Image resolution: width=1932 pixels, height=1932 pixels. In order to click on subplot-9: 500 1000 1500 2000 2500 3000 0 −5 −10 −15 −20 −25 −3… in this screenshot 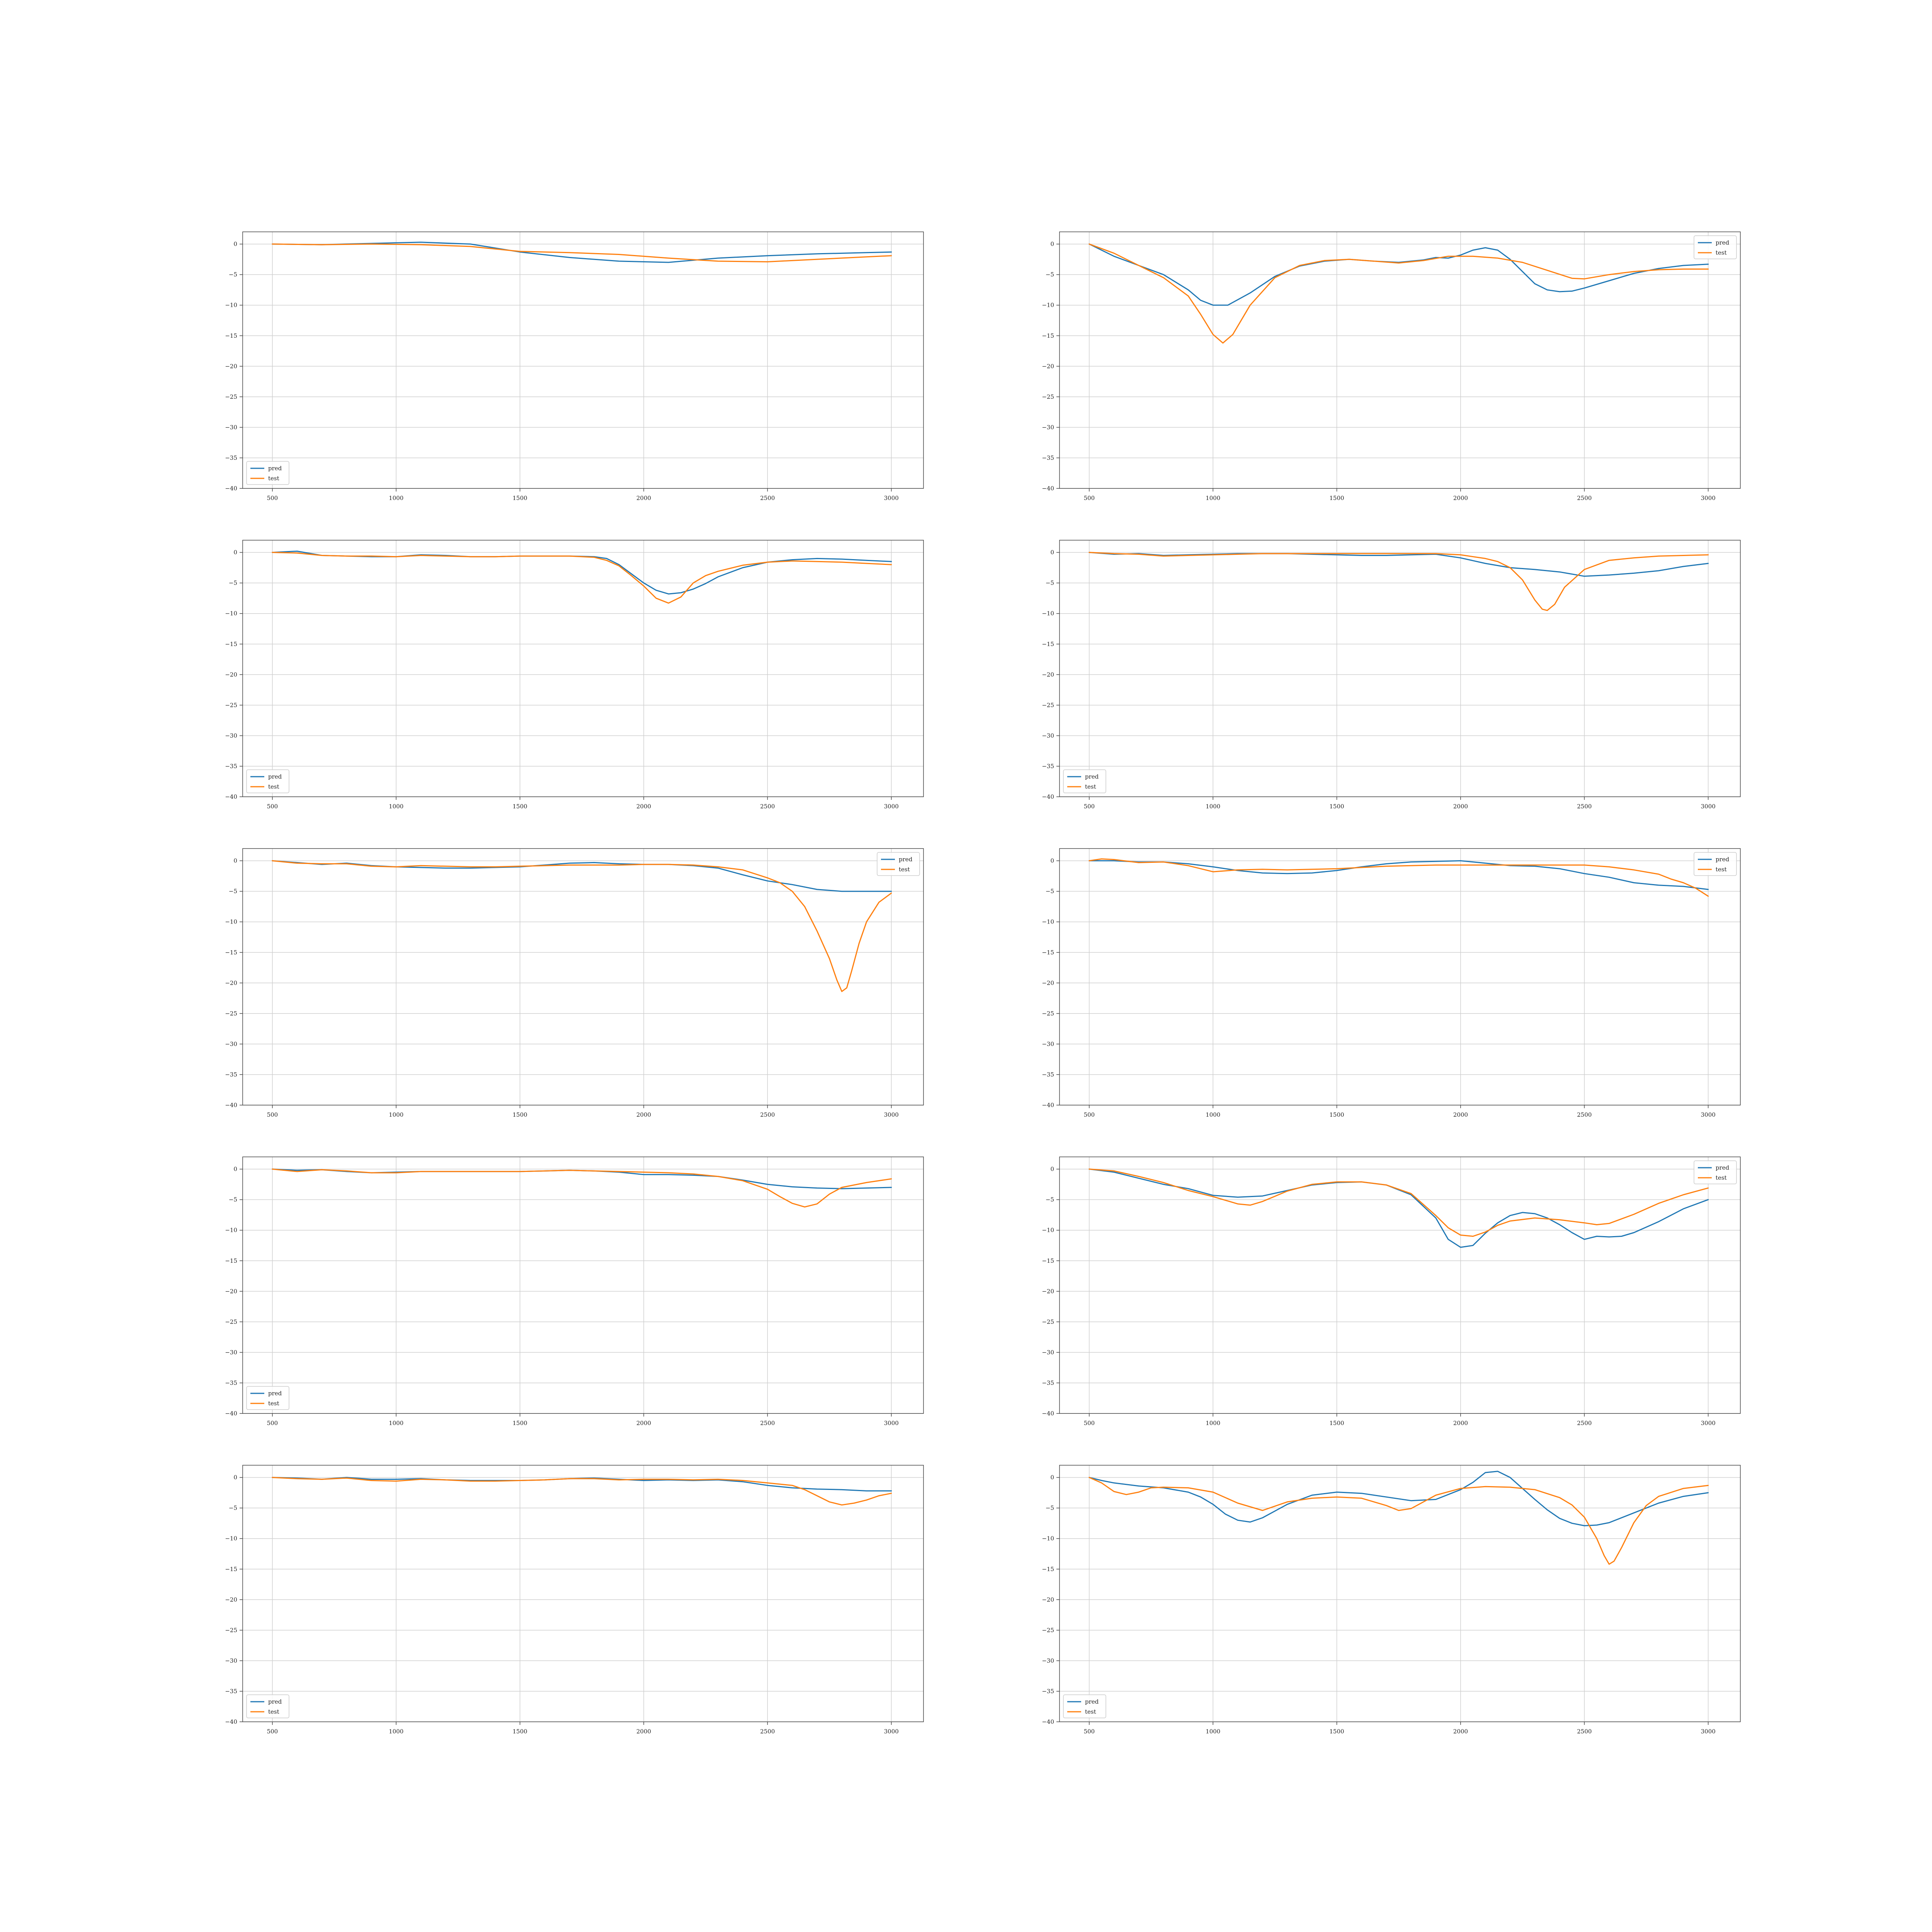, I will do `click(574, 1600)`.